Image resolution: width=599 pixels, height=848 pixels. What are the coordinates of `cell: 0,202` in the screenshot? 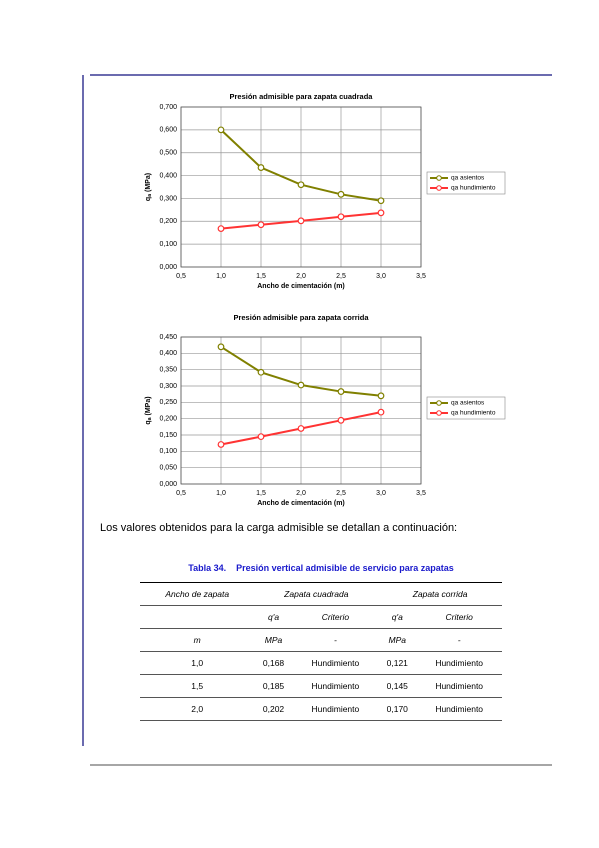 It's located at (273, 709).